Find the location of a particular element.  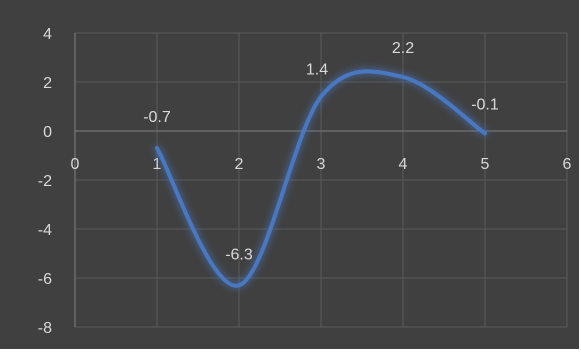

x-tick-label: 0 is located at coordinates (75, 164).